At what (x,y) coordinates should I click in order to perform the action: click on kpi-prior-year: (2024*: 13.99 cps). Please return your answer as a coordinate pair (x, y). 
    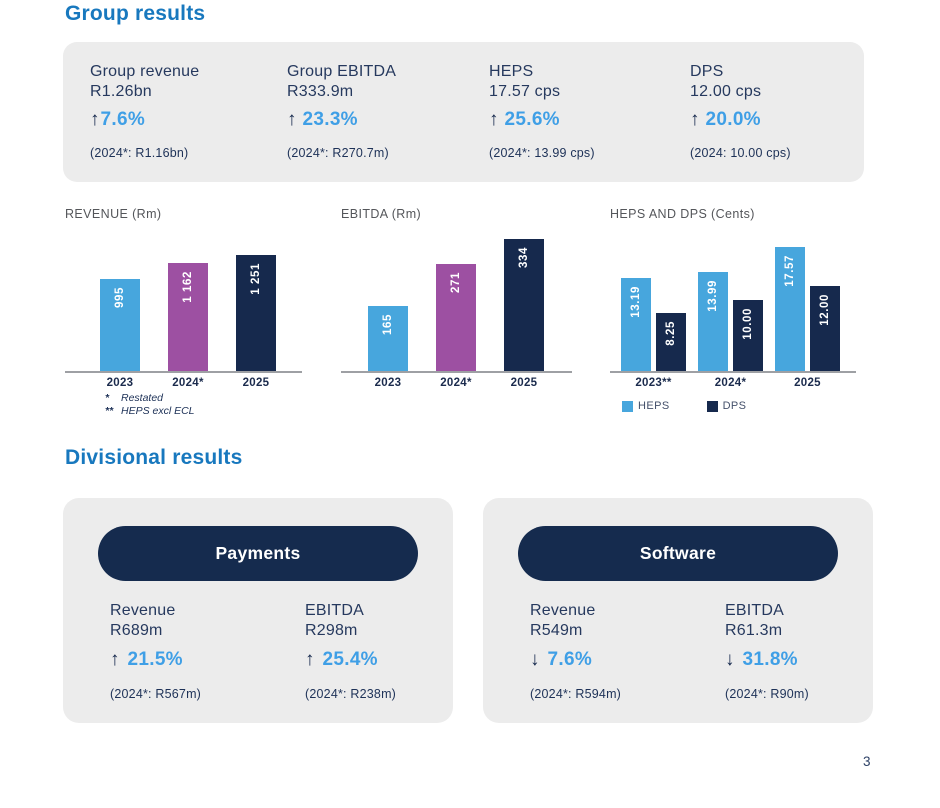
    Looking at the image, I should click on (542, 153).